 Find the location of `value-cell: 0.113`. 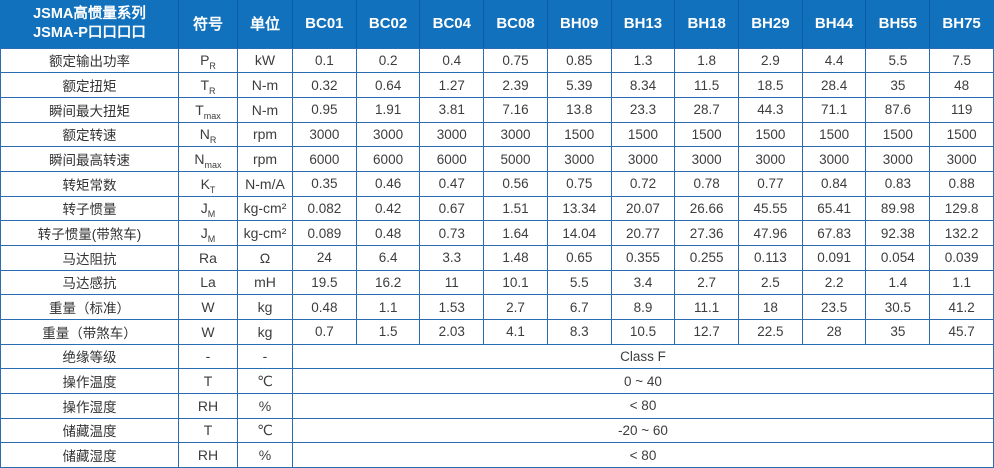

value-cell: 0.113 is located at coordinates (770, 257).